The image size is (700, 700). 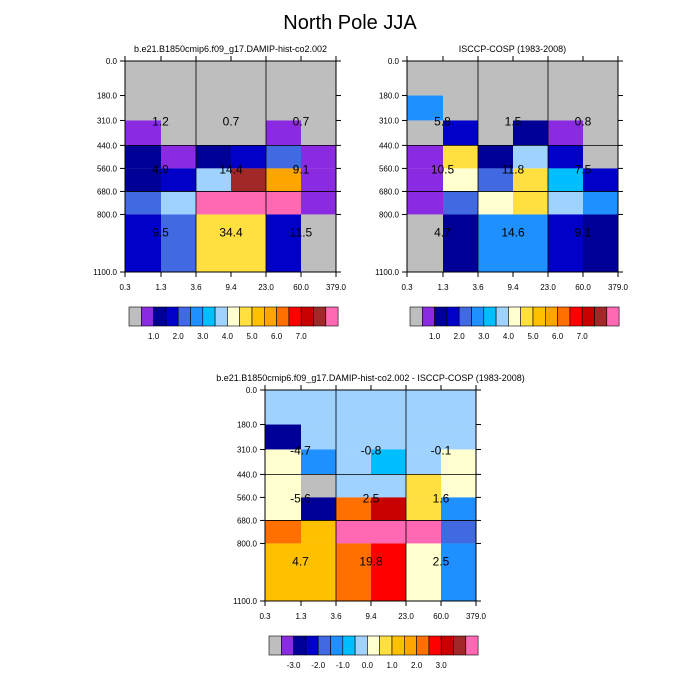 What do you see at coordinates (513, 121) in the screenshot?
I see `cell-value-label: 1.5` at bounding box center [513, 121].